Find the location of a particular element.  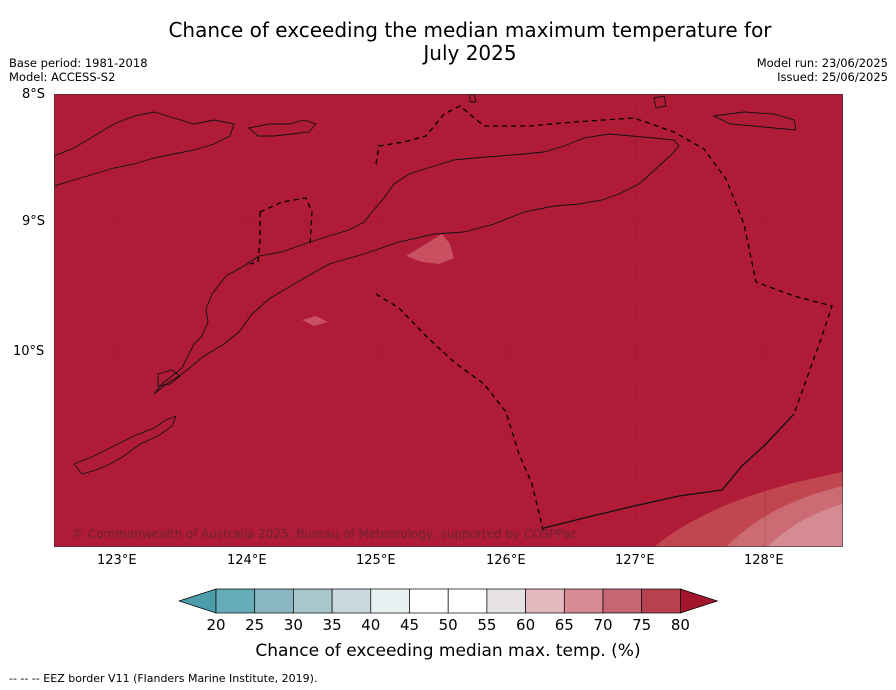

light-patch-west is located at coordinates (315, 321).